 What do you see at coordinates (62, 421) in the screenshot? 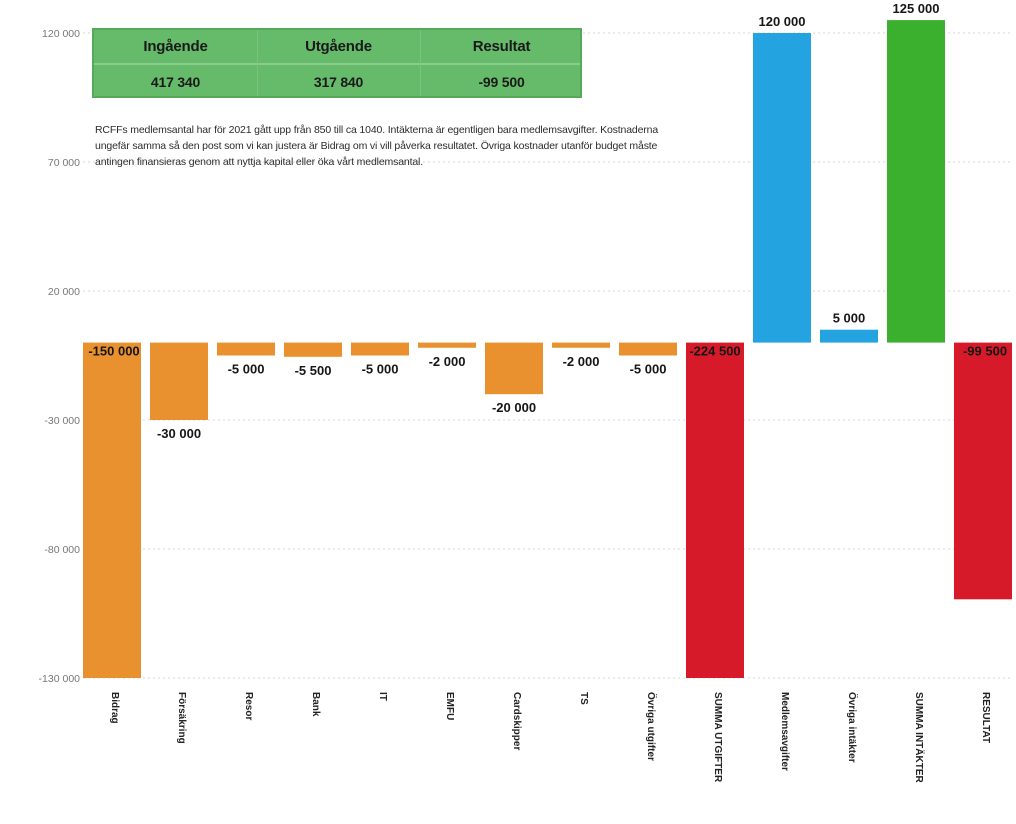
I see `y-tick-label: -30 000` at bounding box center [62, 421].